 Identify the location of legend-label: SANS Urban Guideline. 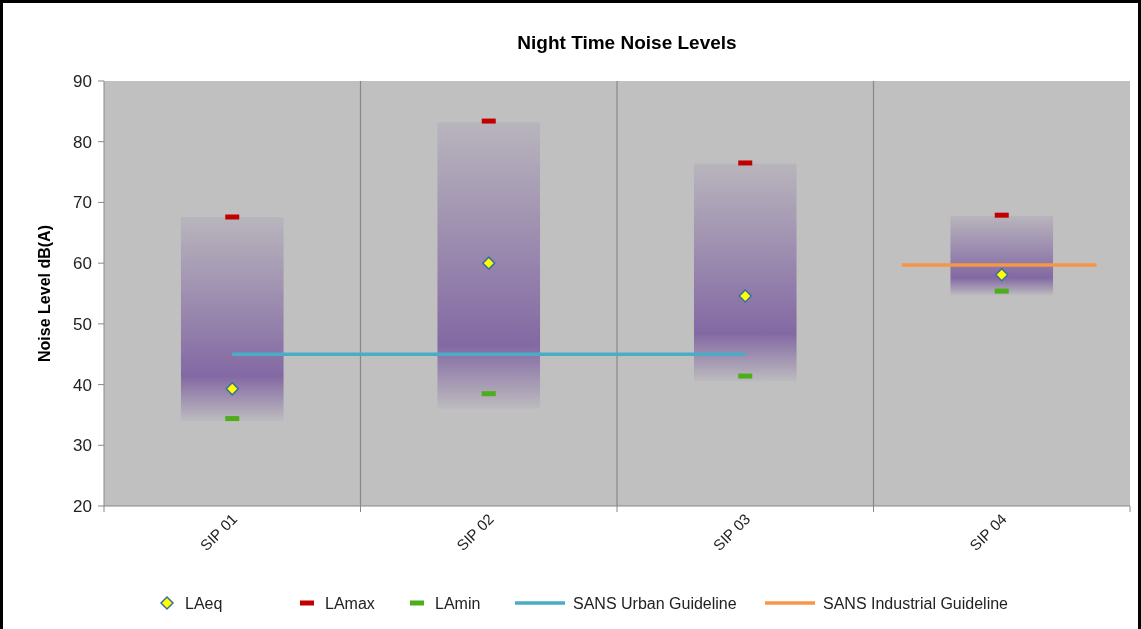
(655, 603).